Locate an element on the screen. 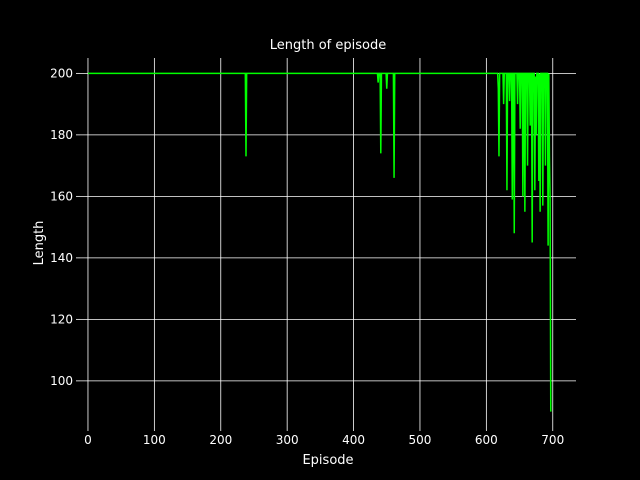 Image resolution: width=640 pixels, height=480 pixels. y-tick-label: 200 is located at coordinates (61, 73).